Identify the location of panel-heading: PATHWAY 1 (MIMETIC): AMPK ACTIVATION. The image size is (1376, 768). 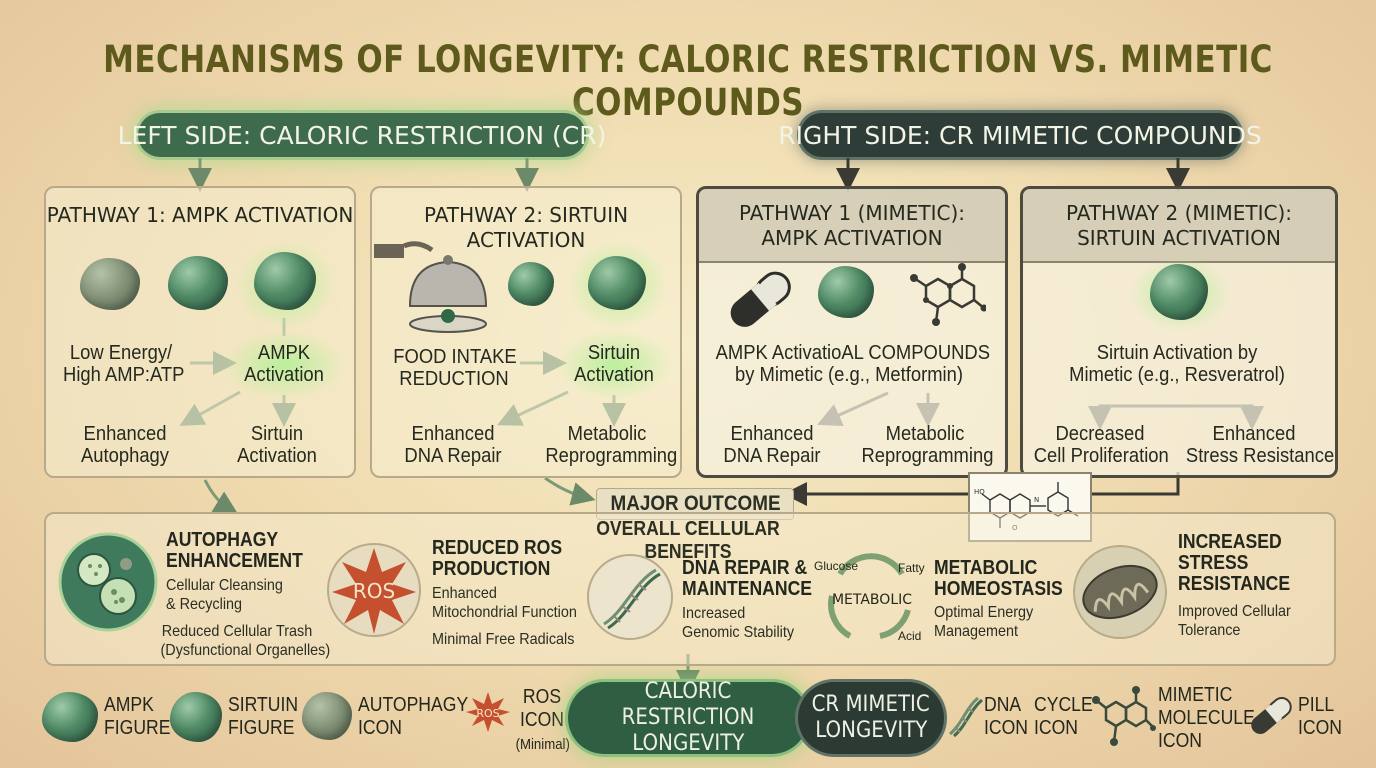
(852, 225).